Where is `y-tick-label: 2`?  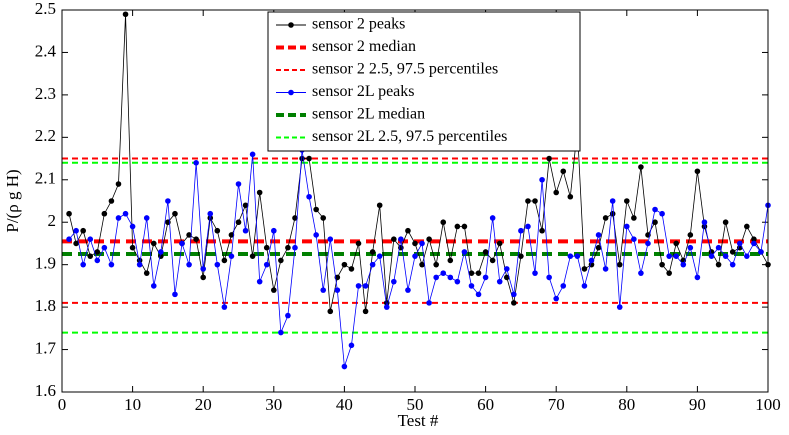 y-tick-label: 2 is located at coordinates (52, 220).